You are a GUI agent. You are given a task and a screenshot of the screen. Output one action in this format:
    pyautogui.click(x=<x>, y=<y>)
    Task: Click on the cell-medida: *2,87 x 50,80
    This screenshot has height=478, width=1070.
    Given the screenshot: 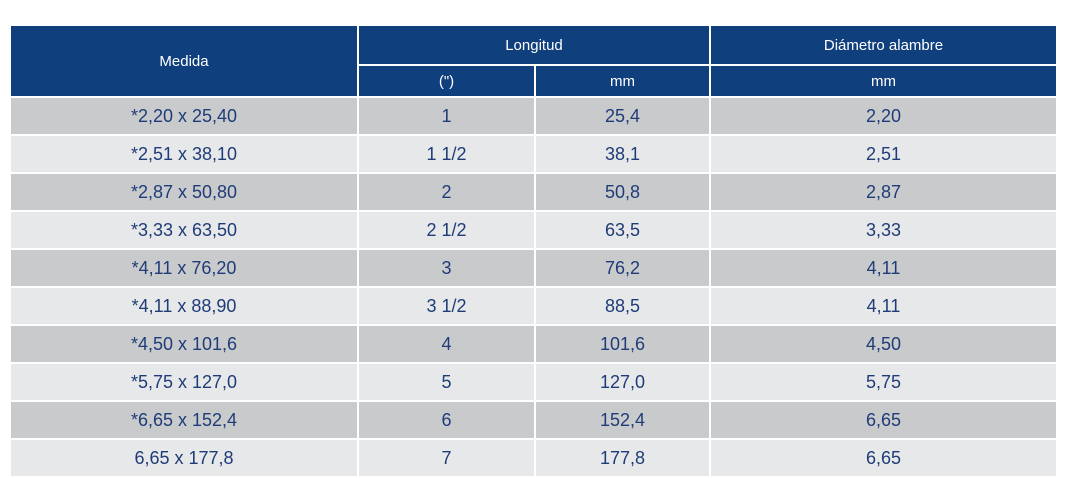 What is the action you would take?
    pyautogui.click(x=184, y=192)
    